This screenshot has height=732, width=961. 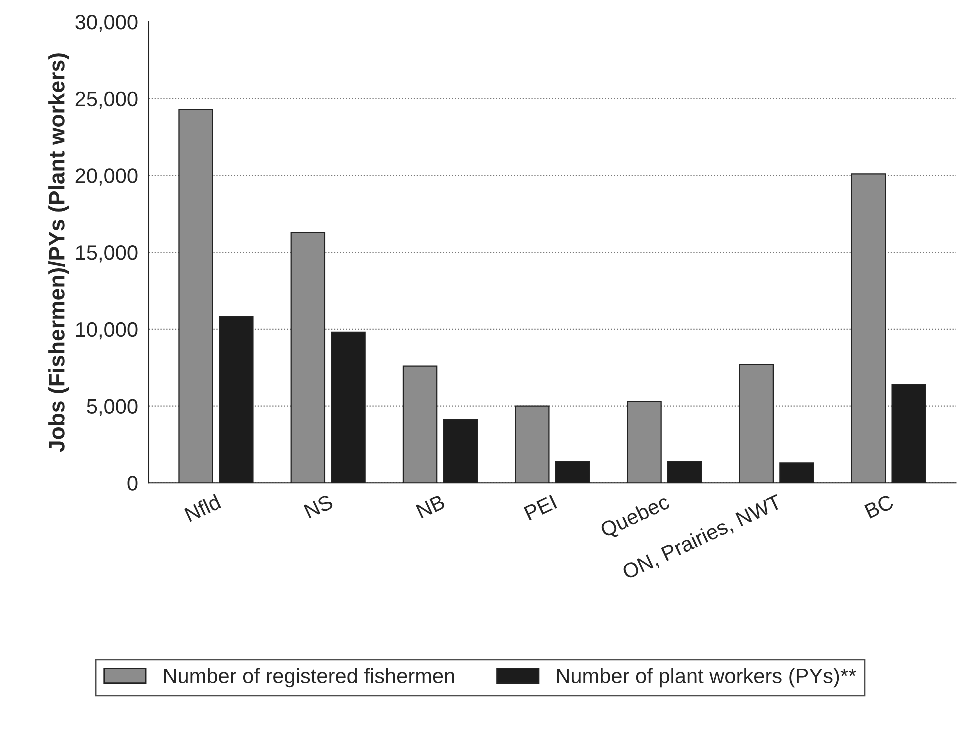 What do you see at coordinates (107, 254) in the screenshot?
I see `y-tick-label: 15,000` at bounding box center [107, 254].